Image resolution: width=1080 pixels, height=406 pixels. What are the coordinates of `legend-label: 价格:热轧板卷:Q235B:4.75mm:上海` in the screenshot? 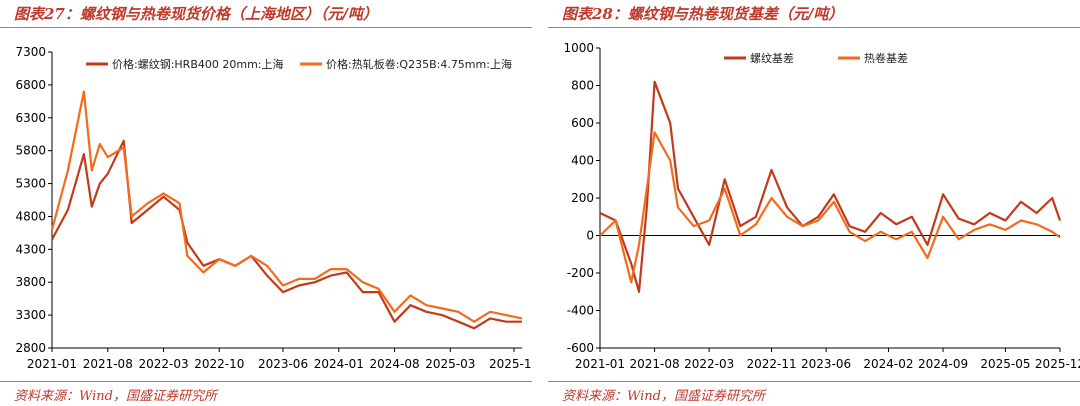 It's located at (419, 64).